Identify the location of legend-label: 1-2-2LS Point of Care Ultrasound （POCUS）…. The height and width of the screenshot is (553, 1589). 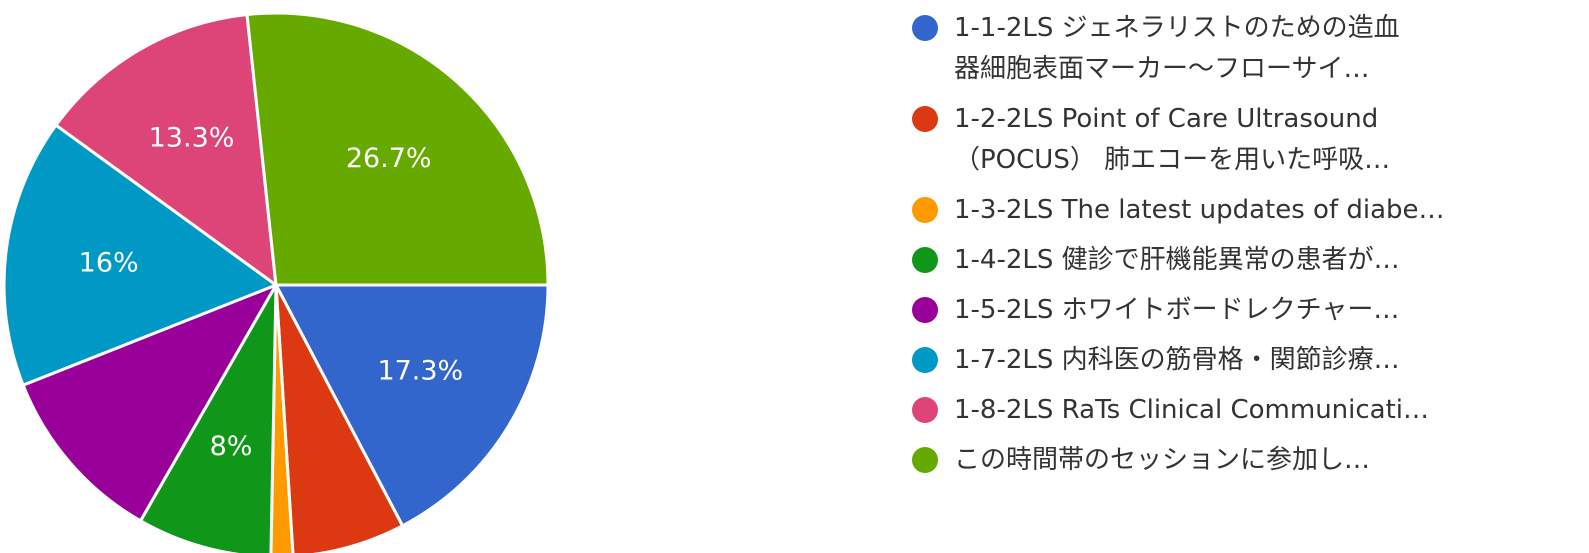
(1172, 139).